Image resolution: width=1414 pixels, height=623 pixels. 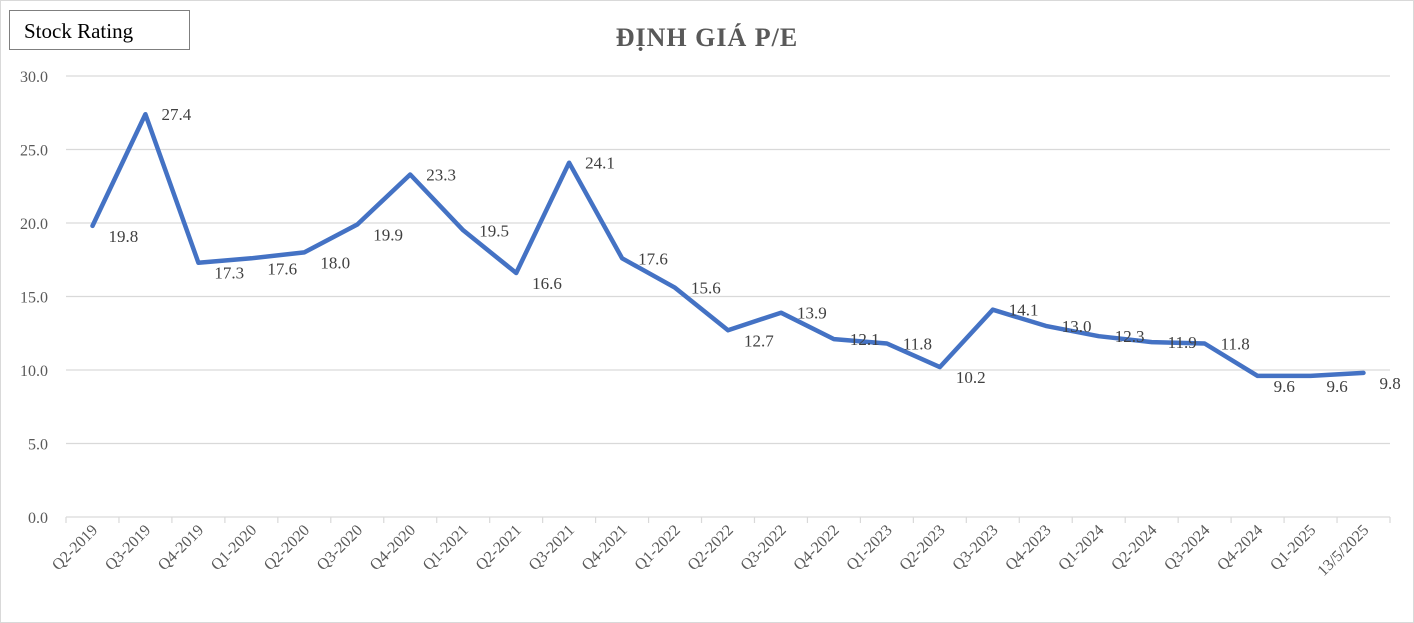 I want to click on data-label: 12.7, so click(x=759, y=340).